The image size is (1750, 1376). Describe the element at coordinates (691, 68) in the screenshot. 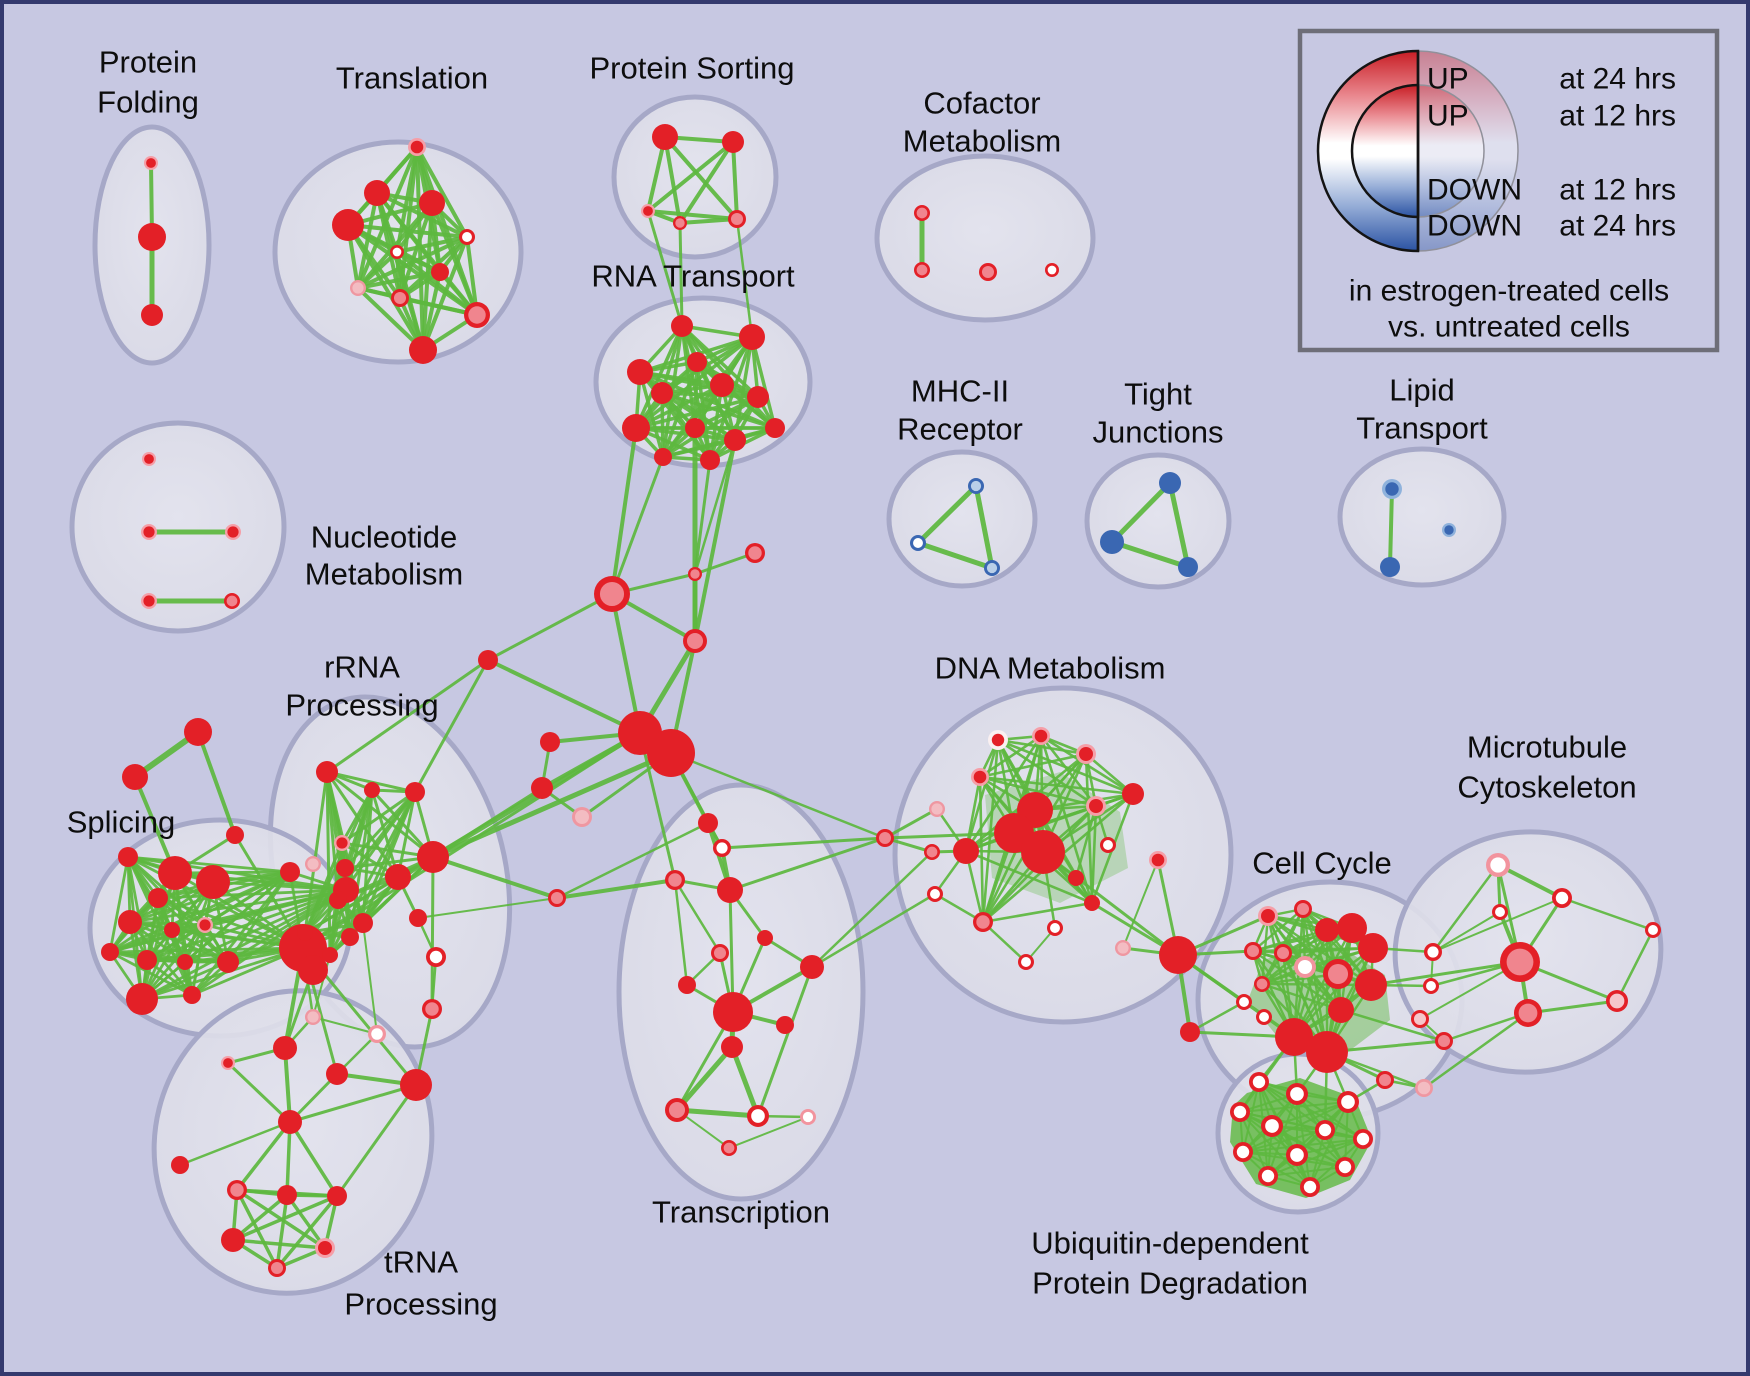

I see `cluster-label: Protein Sorting` at that location.